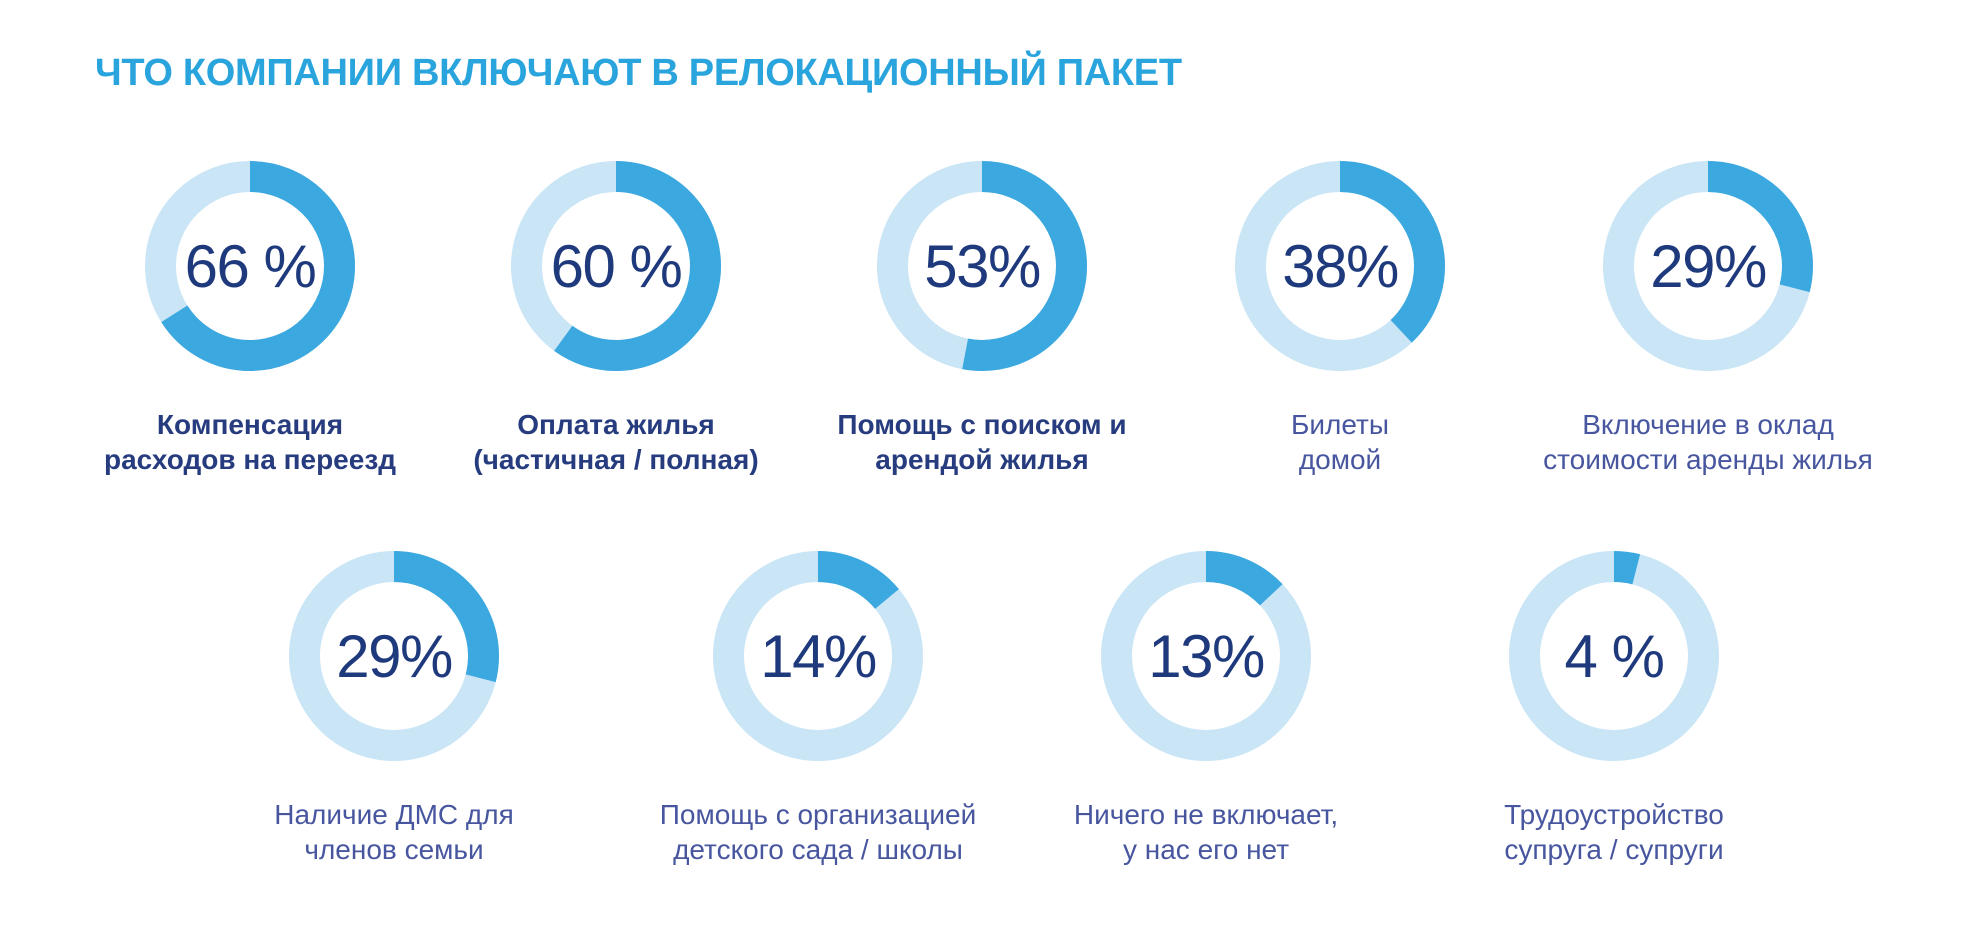 The image size is (1986, 936). What do you see at coordinates (1708, 442) in the screenshot?
I see `donut-label: Включение в оклад стоимости аренды жилья` at bounding box center [1708, 442].